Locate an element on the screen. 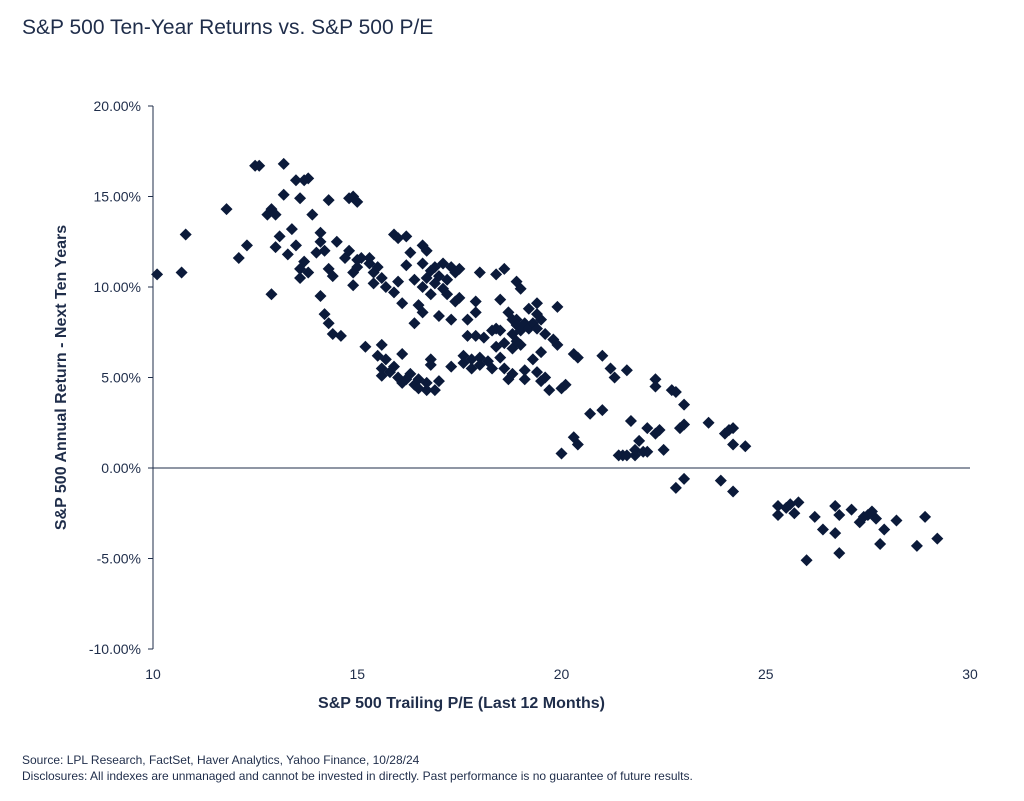 The width and height of the screenshot is (1024, 801). y-tick-label: 5.00% is located at coordinates (121, 378).